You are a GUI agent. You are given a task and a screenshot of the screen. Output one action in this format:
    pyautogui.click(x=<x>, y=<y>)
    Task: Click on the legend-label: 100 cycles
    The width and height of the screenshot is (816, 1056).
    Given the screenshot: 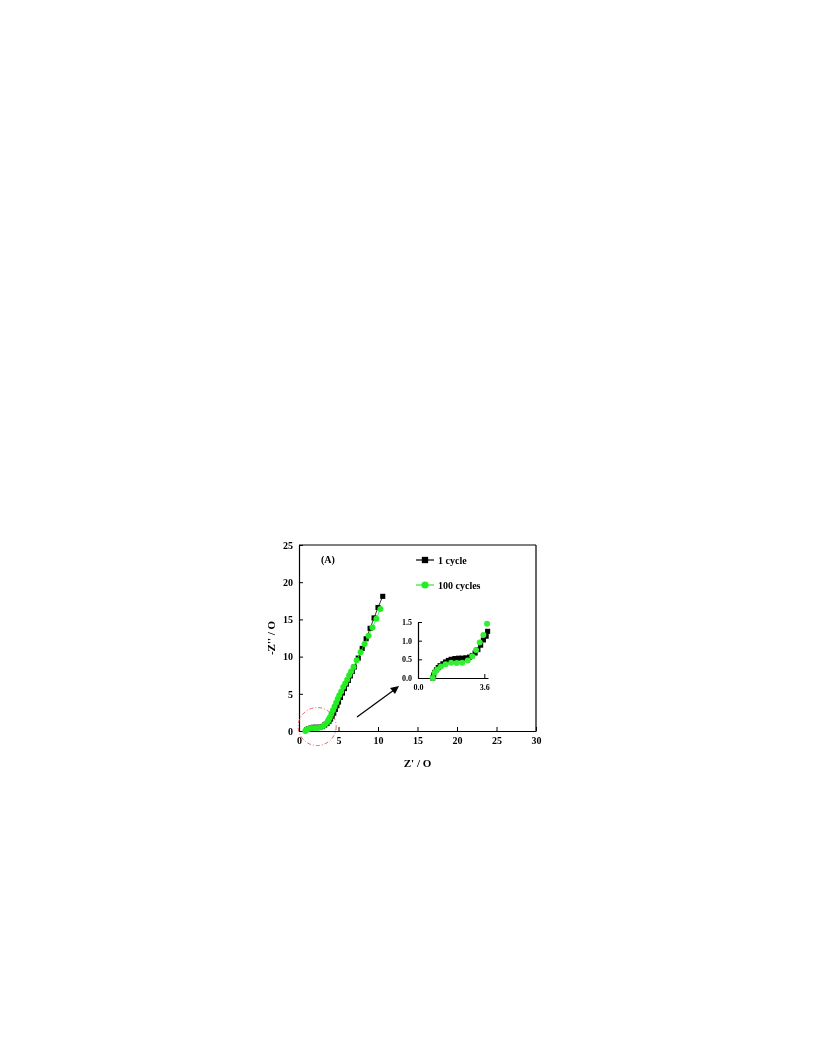 What is the action you would take?
    pyautogui.click(x=459, y=585)
    